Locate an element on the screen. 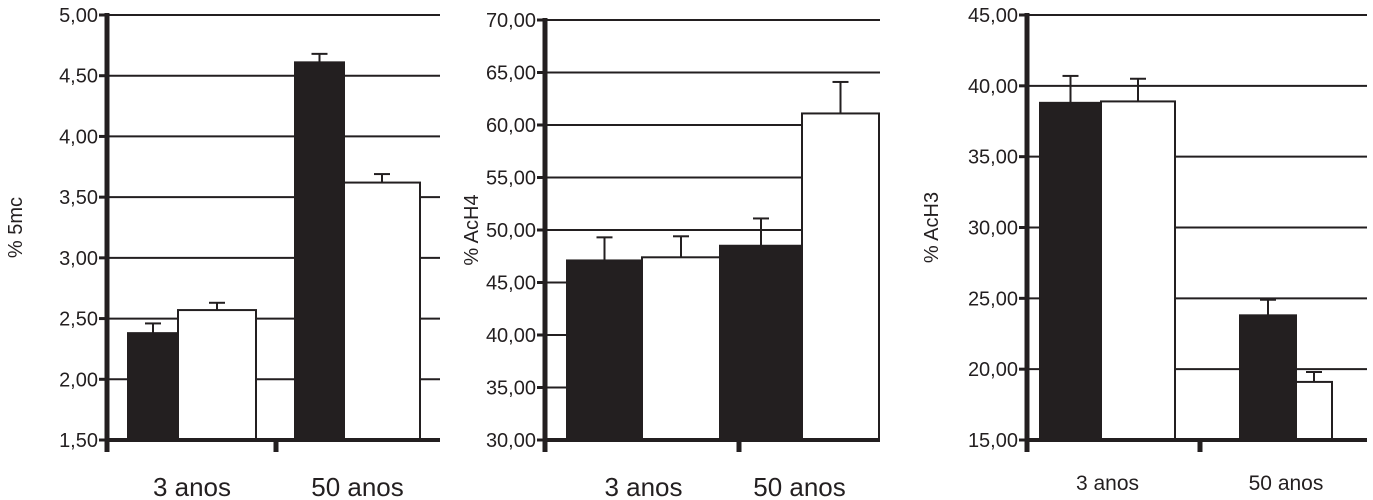 The image size is (1373, 500). y-tick-label: 50,00 is located at coordinates (511, 231).